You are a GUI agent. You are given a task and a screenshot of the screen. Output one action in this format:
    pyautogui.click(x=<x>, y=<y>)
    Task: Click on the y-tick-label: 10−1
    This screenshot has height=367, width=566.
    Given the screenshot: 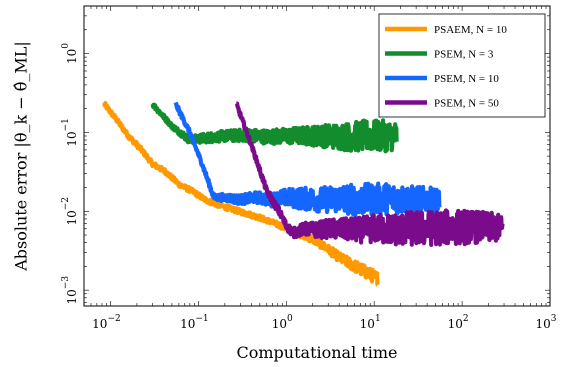 What is the action you would take?
    pyautogui.click(x=70, y=132)
    